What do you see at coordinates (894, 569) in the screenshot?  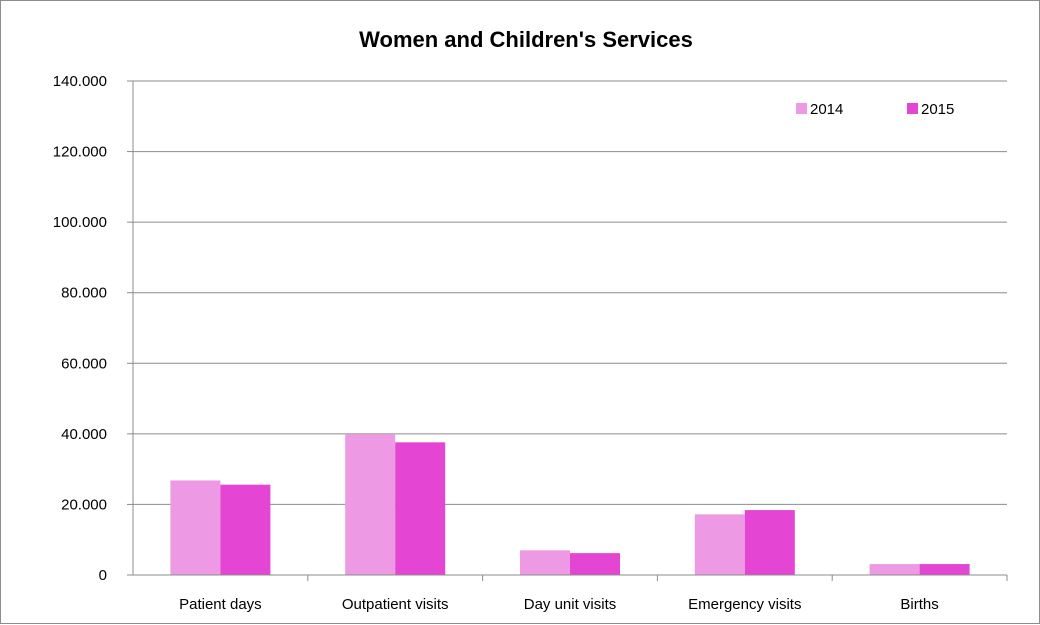 I see `bar-2014-births` at bounding box center [894, 569].